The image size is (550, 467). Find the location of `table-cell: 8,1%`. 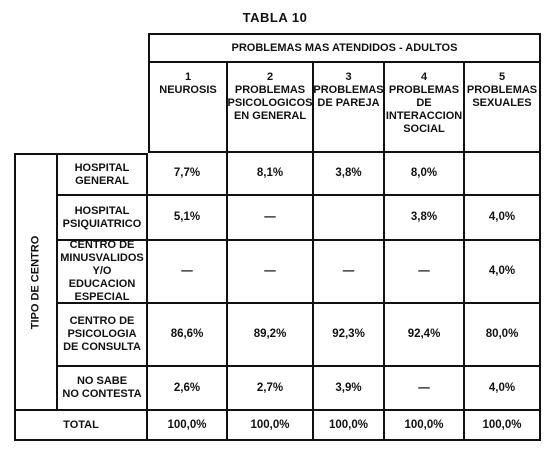

table-cell: 8,1% is located at coordinates (271, 174).